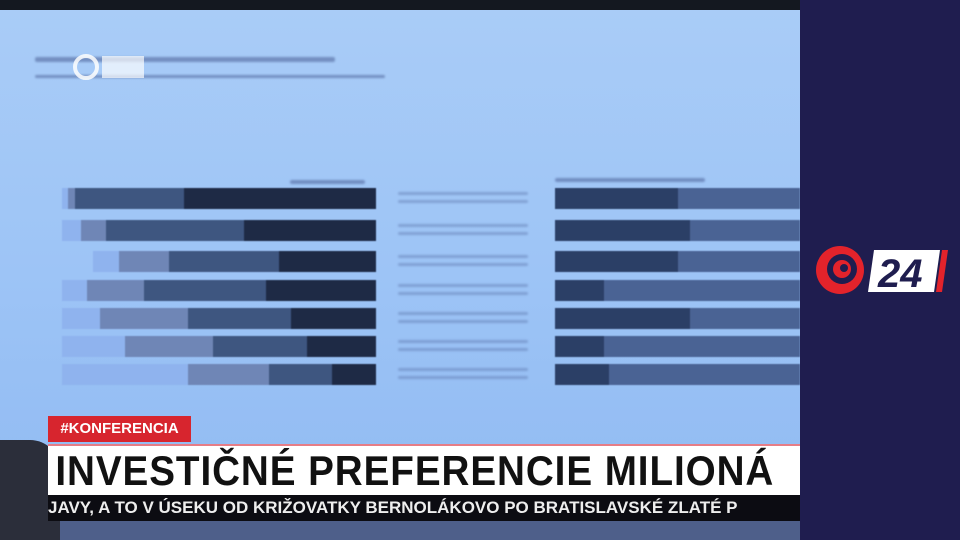 The width and height of the screenshot is (960, 540). I want to click on watermark-logo, so click(108, 67).